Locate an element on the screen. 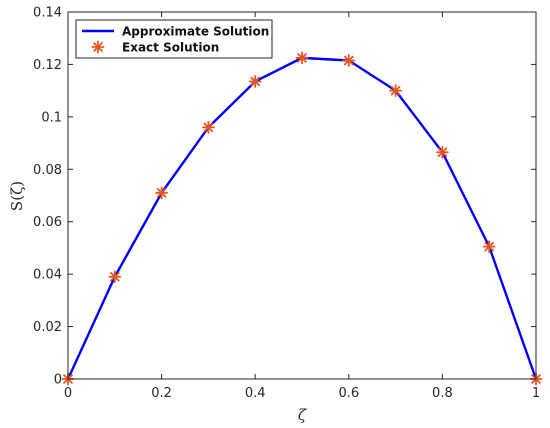 This screenshot has width=550, height=428. x-tick-label: 0.4 is located at coordinates (255, 393).